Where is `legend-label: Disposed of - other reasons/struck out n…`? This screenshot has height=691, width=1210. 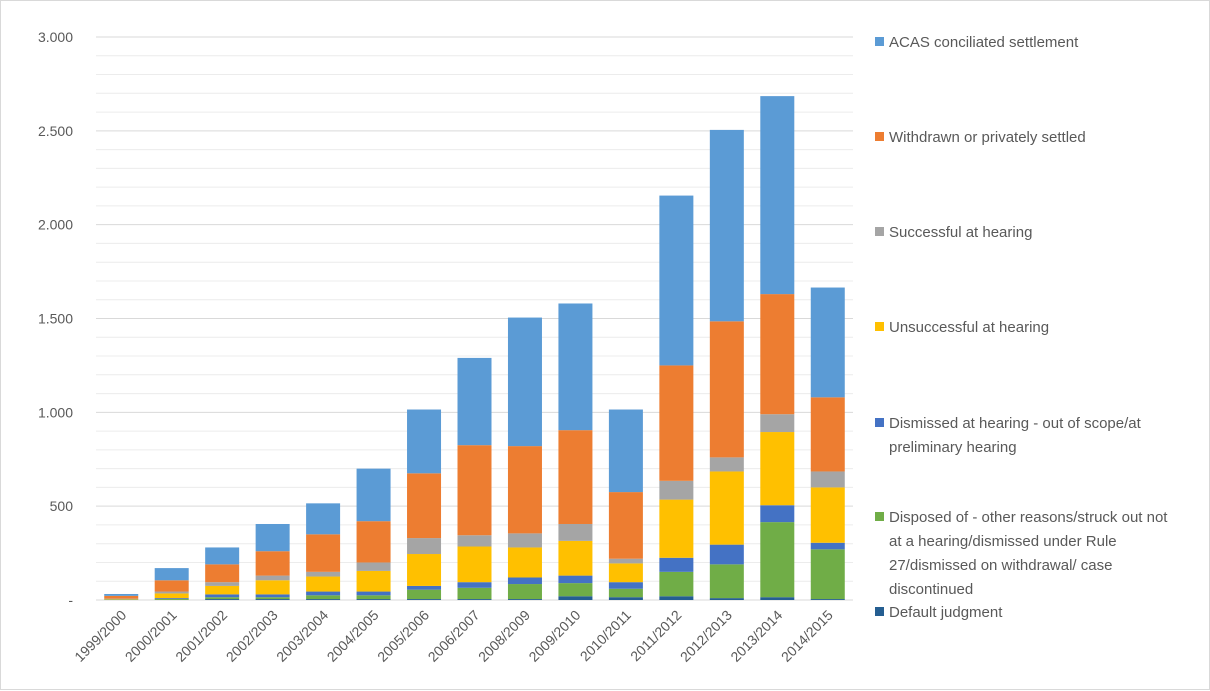
legend-label: Disposed of - other reasons/struck out n… is located at coordinates (1028, 517).